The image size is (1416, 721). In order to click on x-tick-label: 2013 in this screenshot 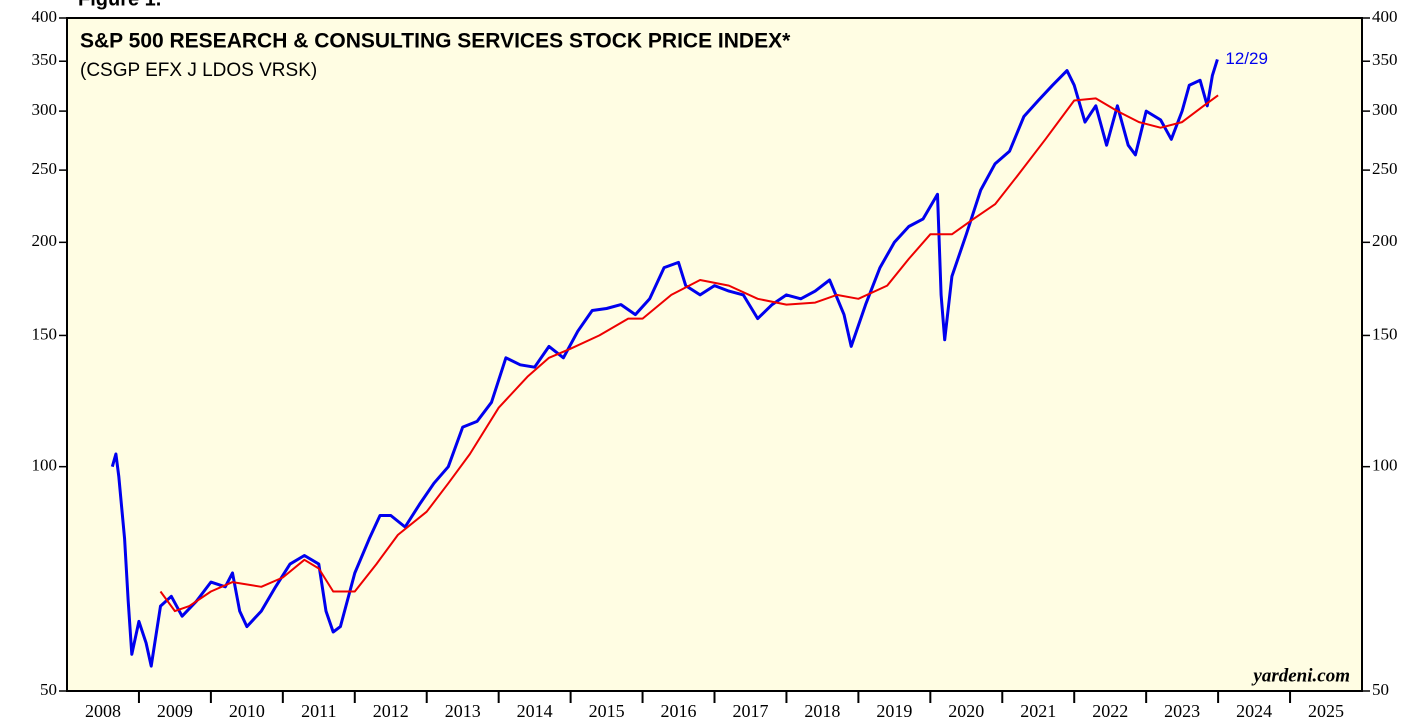, I will do `click(463, 711)`.